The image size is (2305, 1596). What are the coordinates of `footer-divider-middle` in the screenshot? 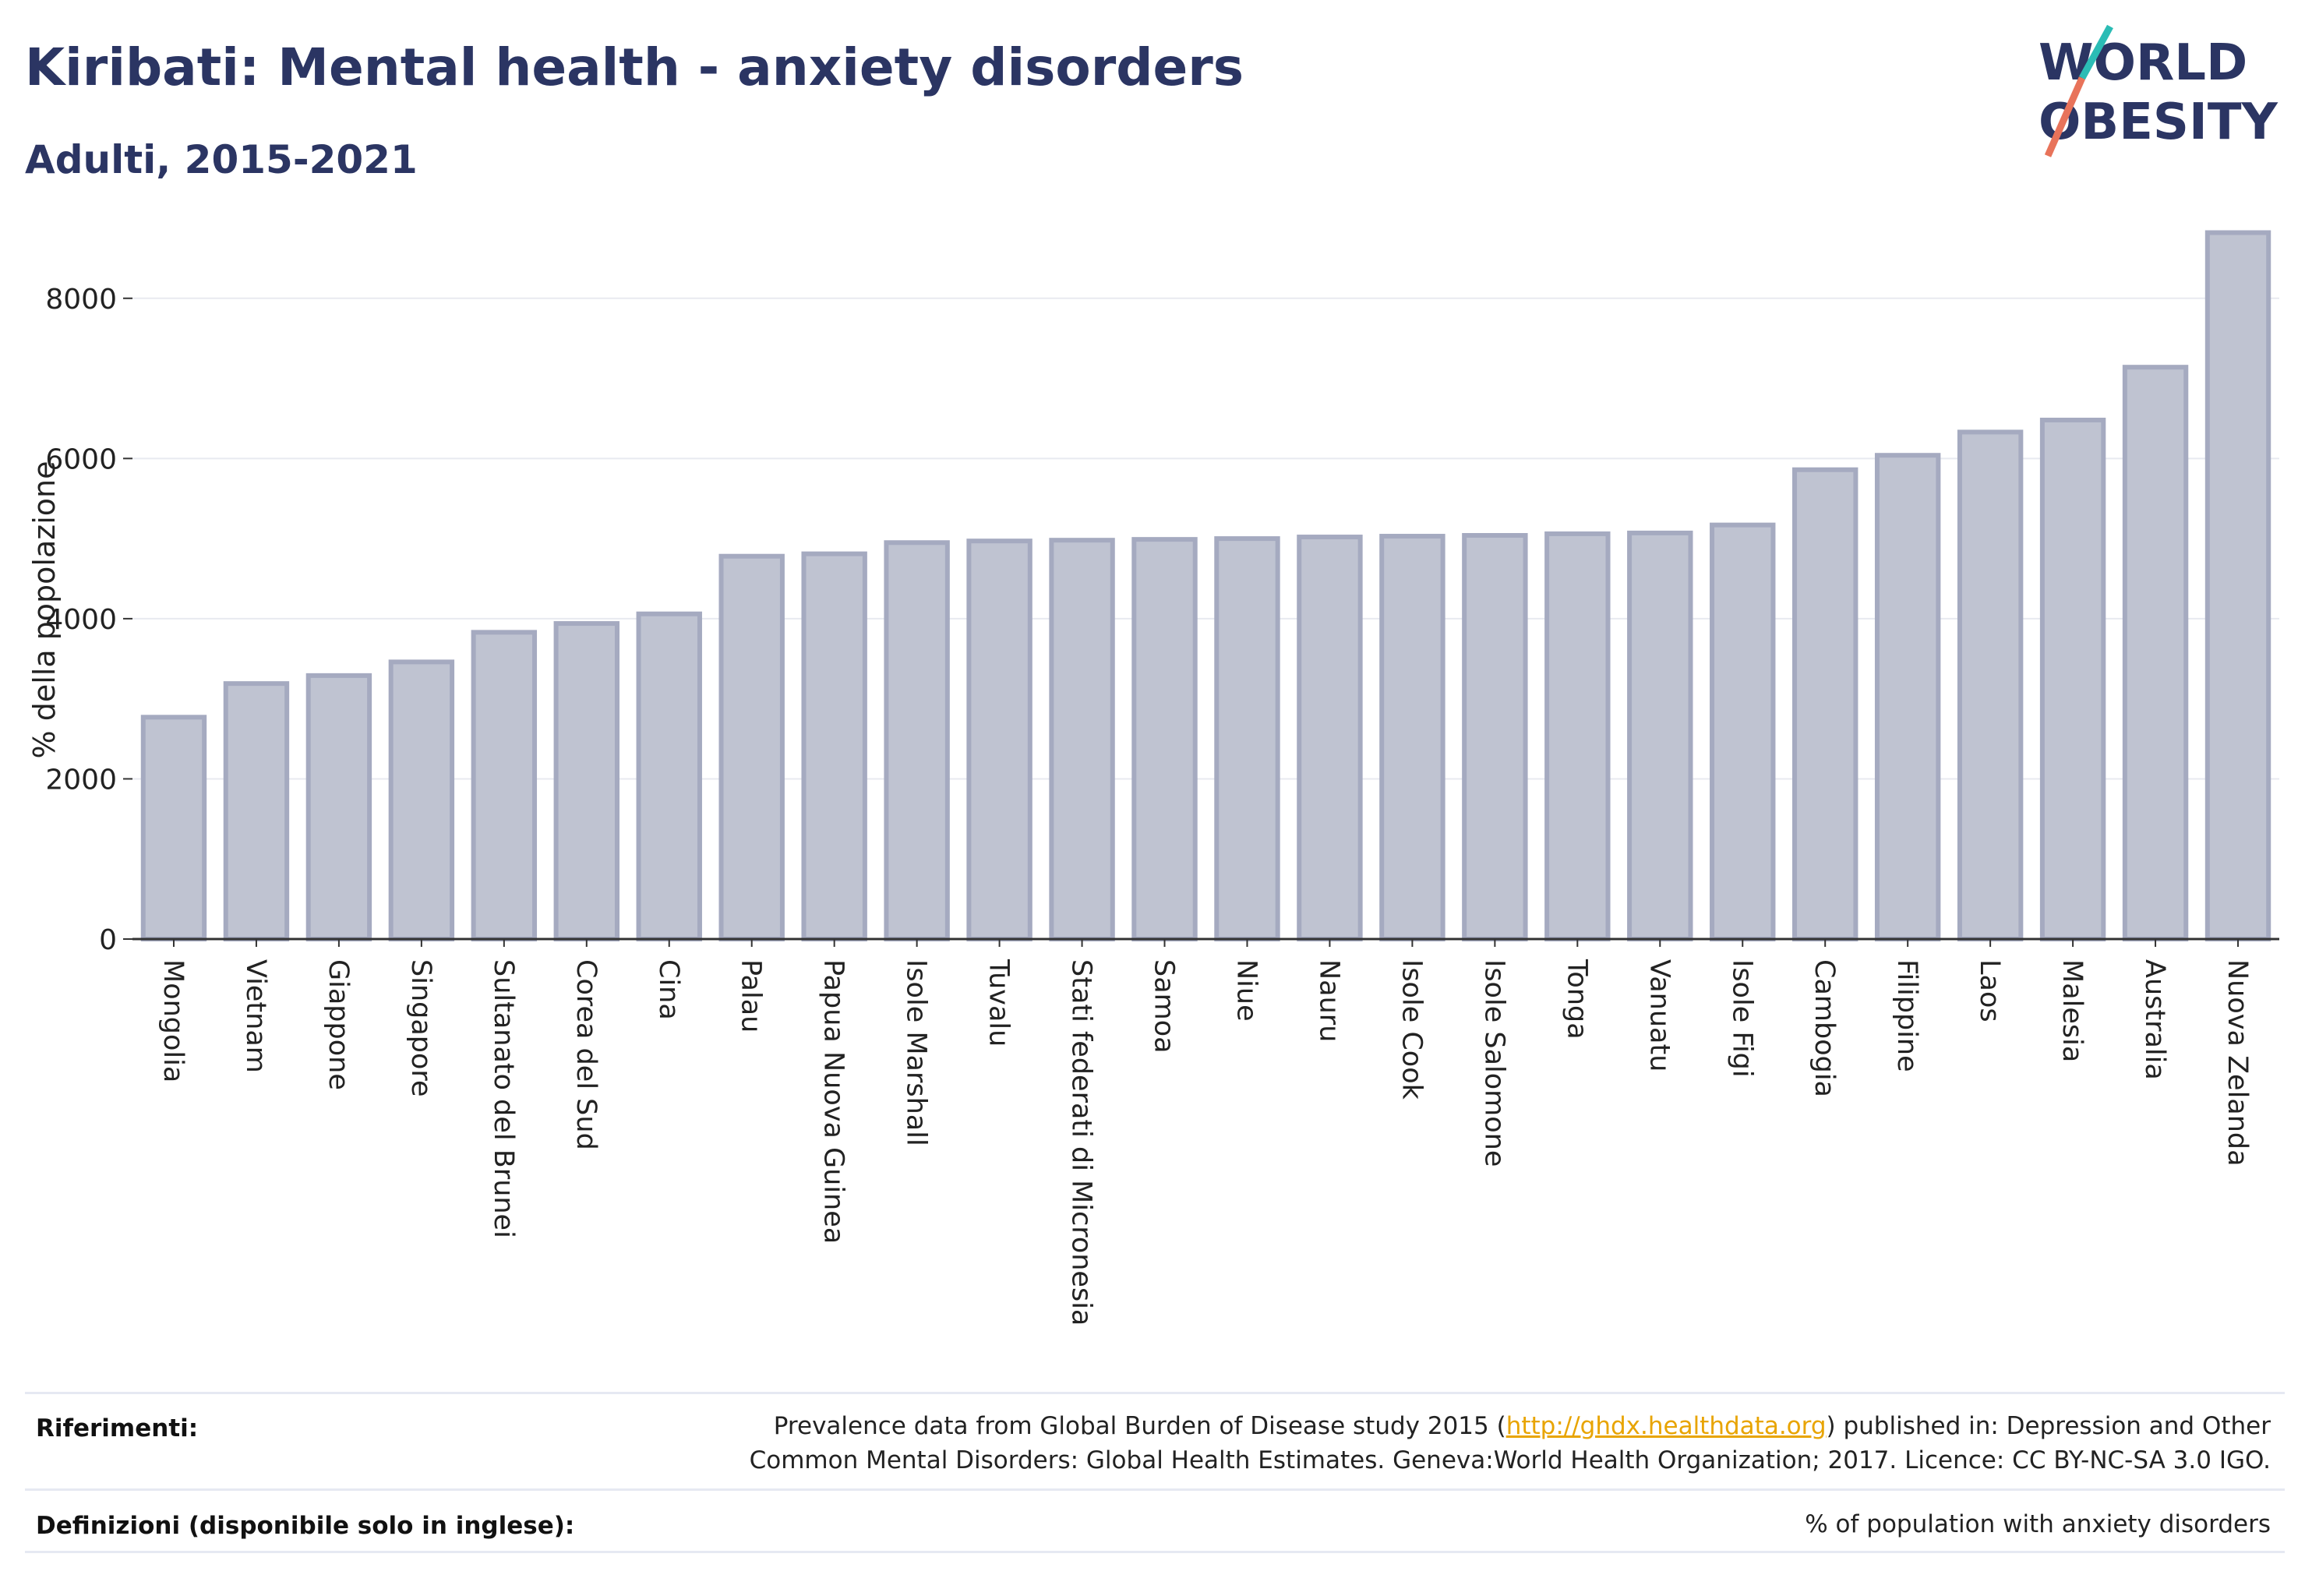 It's located at (1155, 1489).